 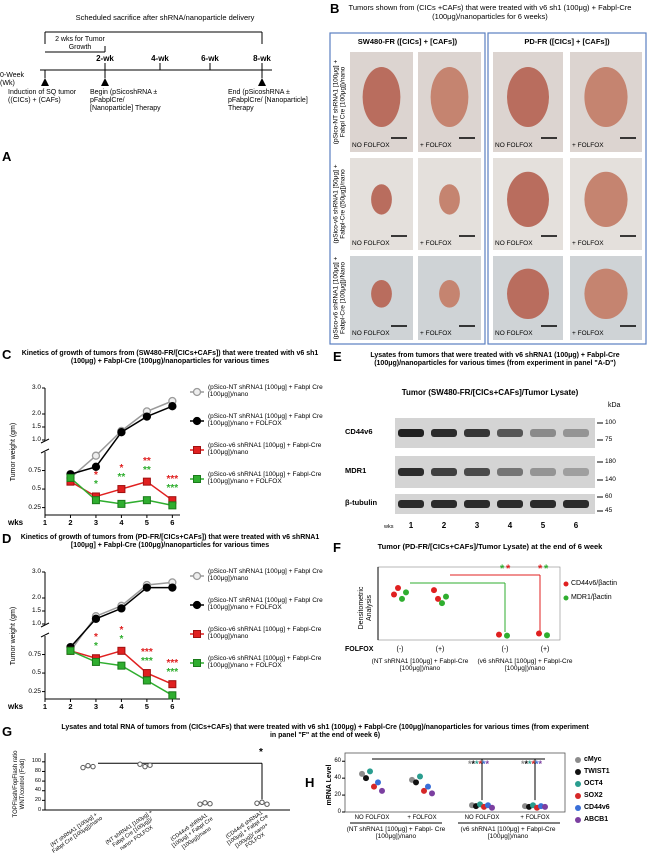 What do you see at coordinates (337, 794) in the screenshot?
I see `y-tick-label: 20` at bounding box center [337, 794].